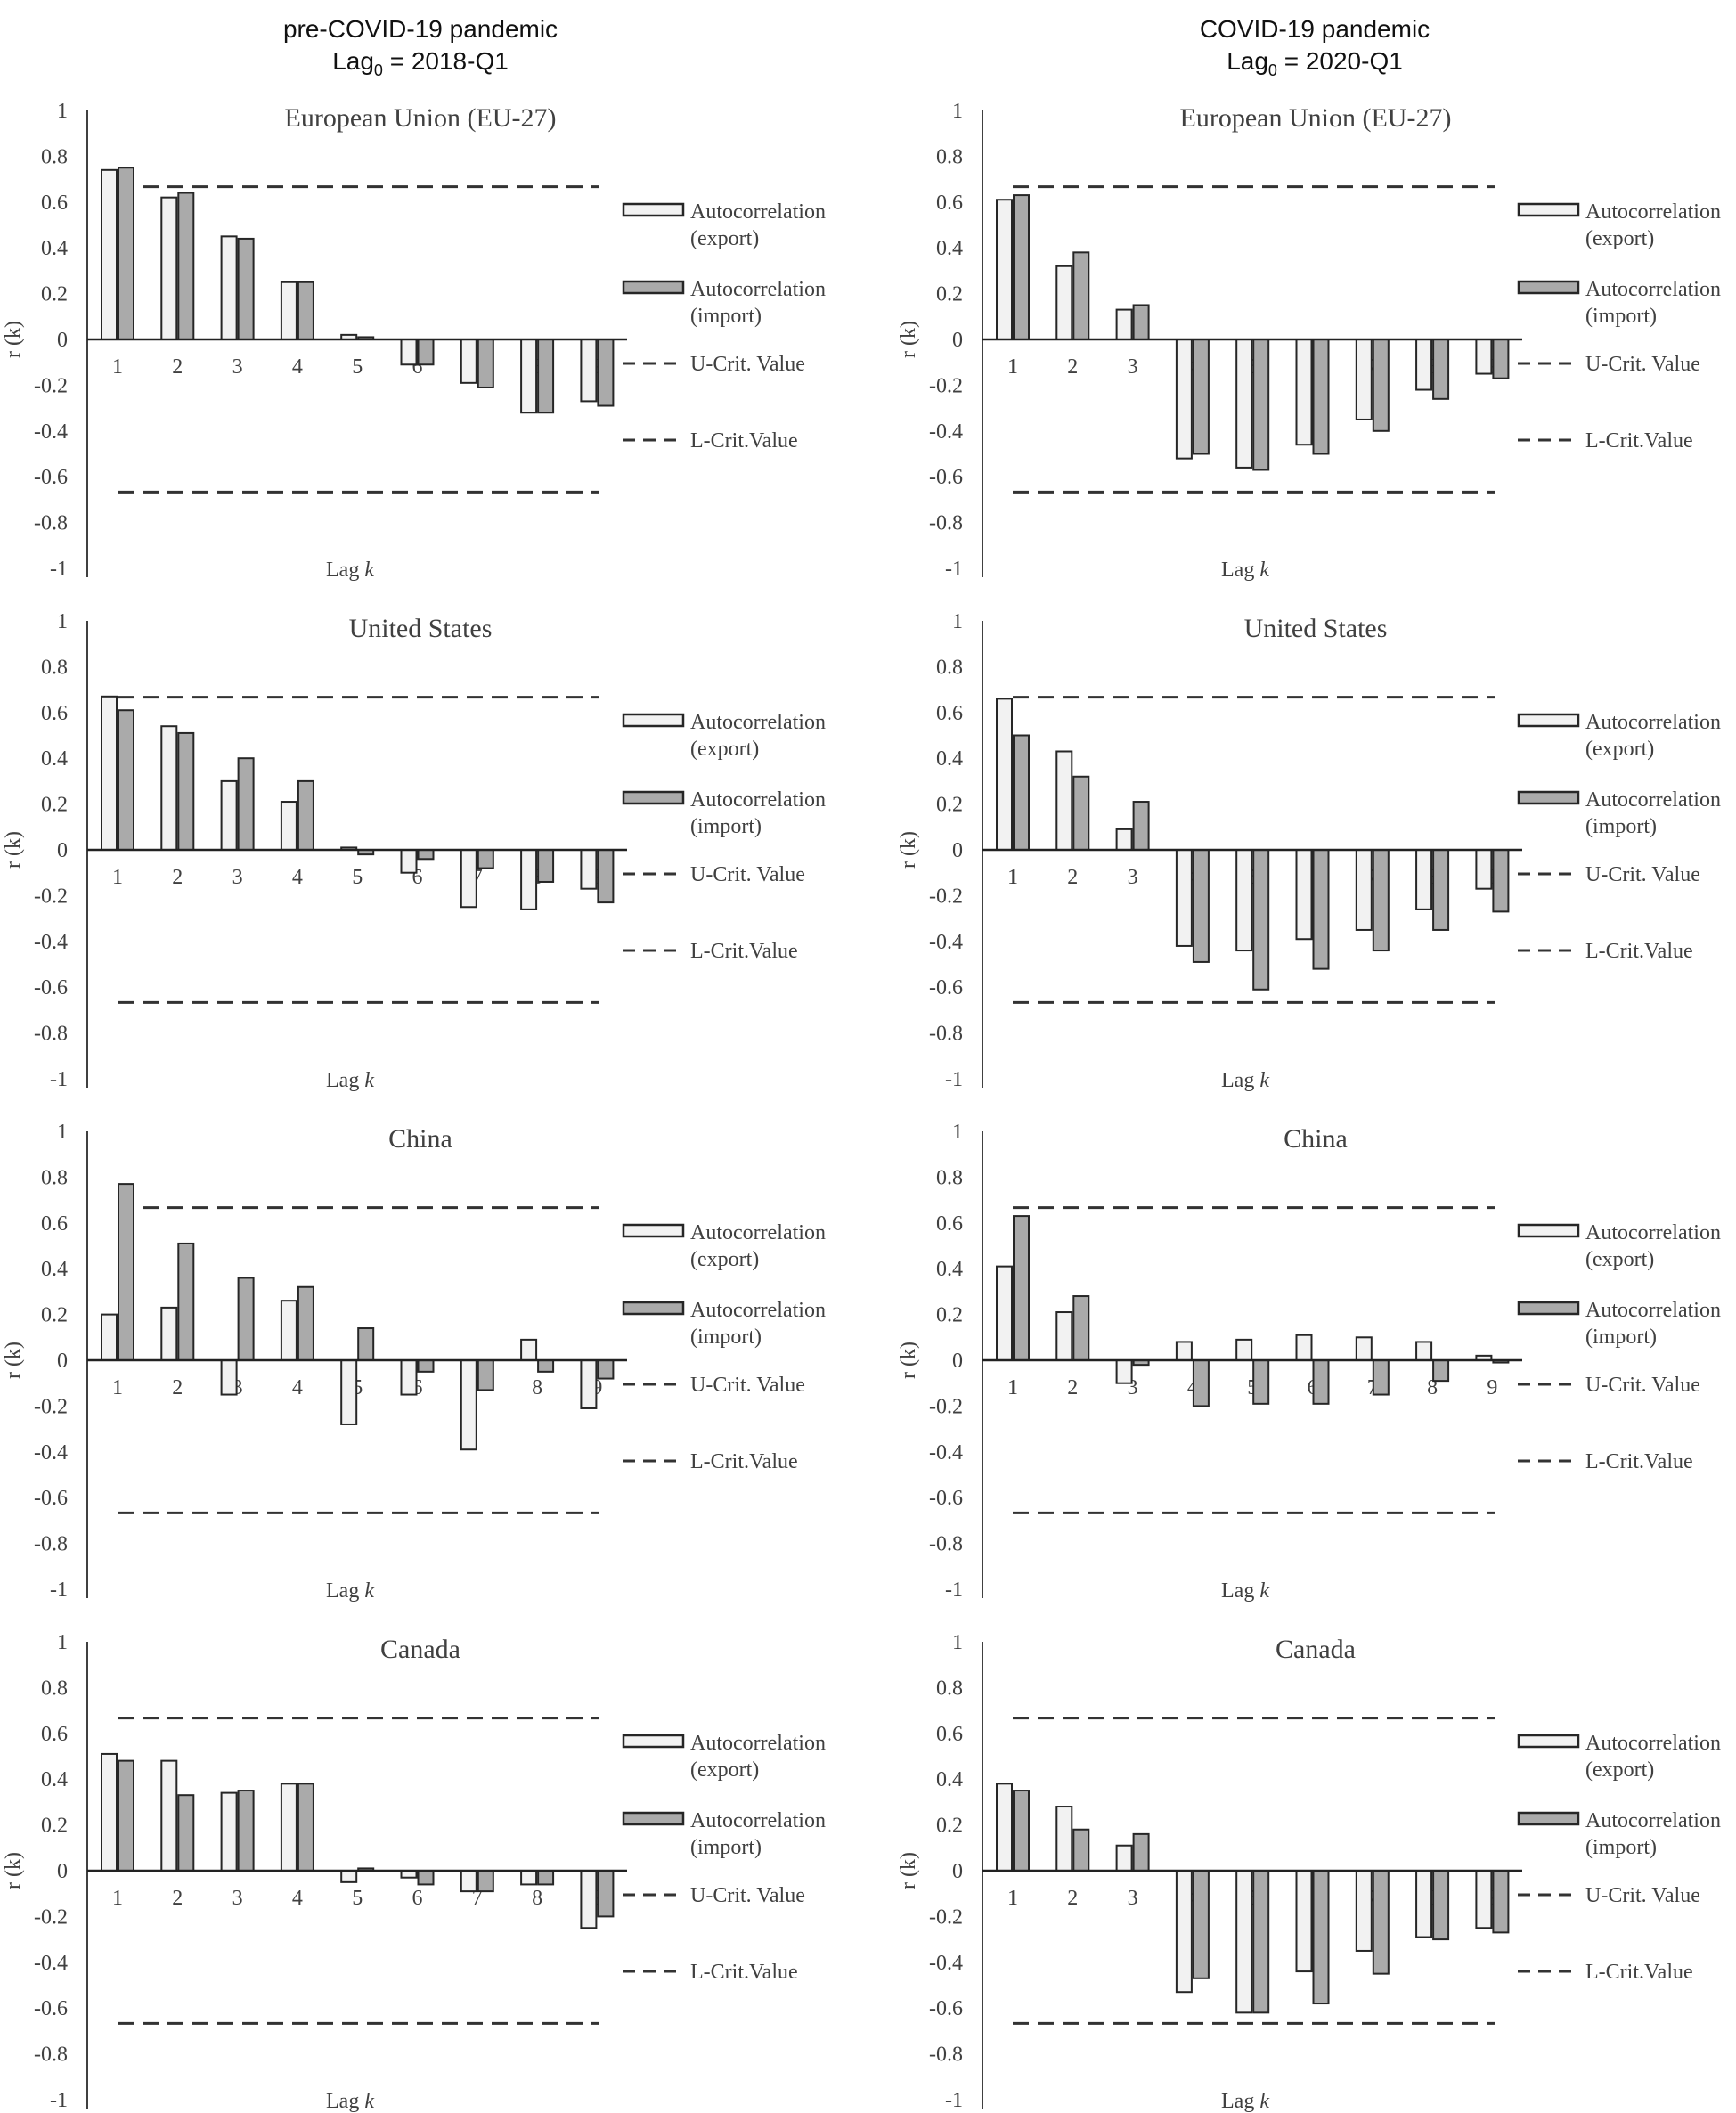 The width and height of the screenshot is (1736, 2113). What do you see at coordinates (357, 1898) in the screenshot?
I see `x-tick-label: 5` at bounding box center [357, 1898].